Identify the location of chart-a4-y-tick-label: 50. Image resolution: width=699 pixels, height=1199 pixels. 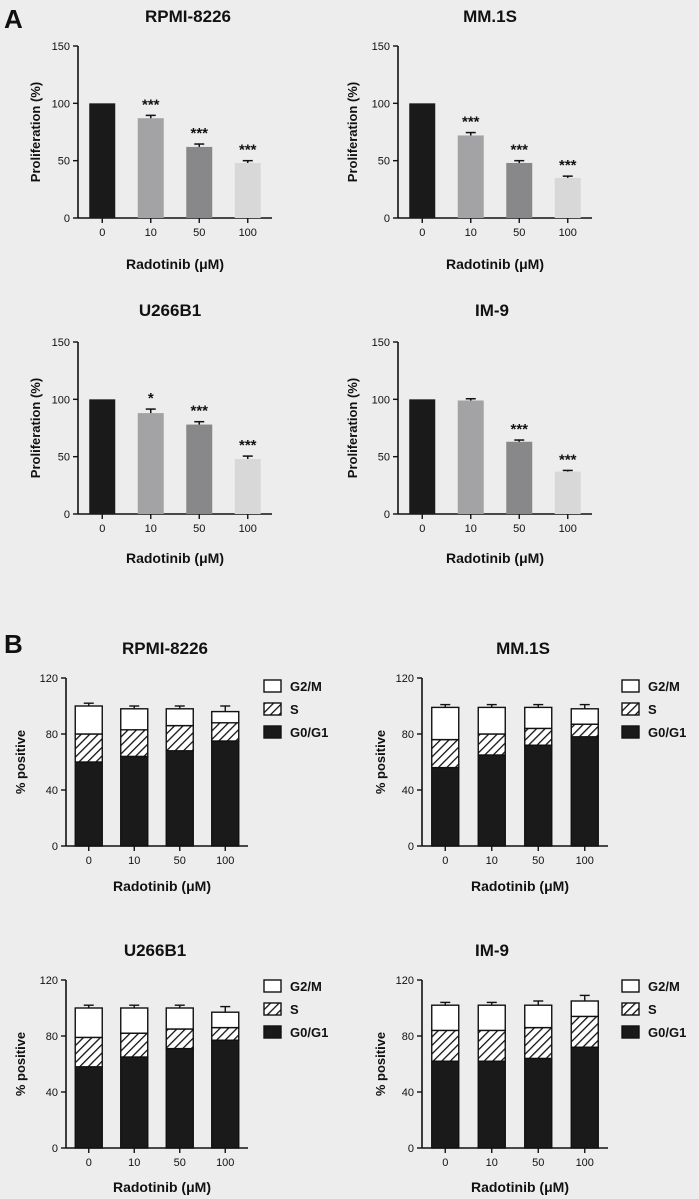
(384, 458).